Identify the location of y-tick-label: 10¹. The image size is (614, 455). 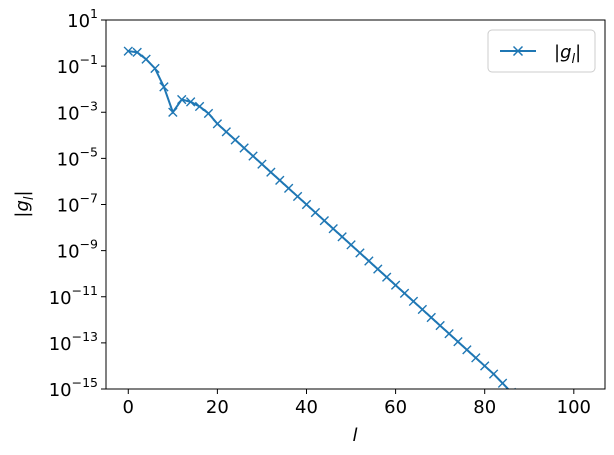
(82, 19).